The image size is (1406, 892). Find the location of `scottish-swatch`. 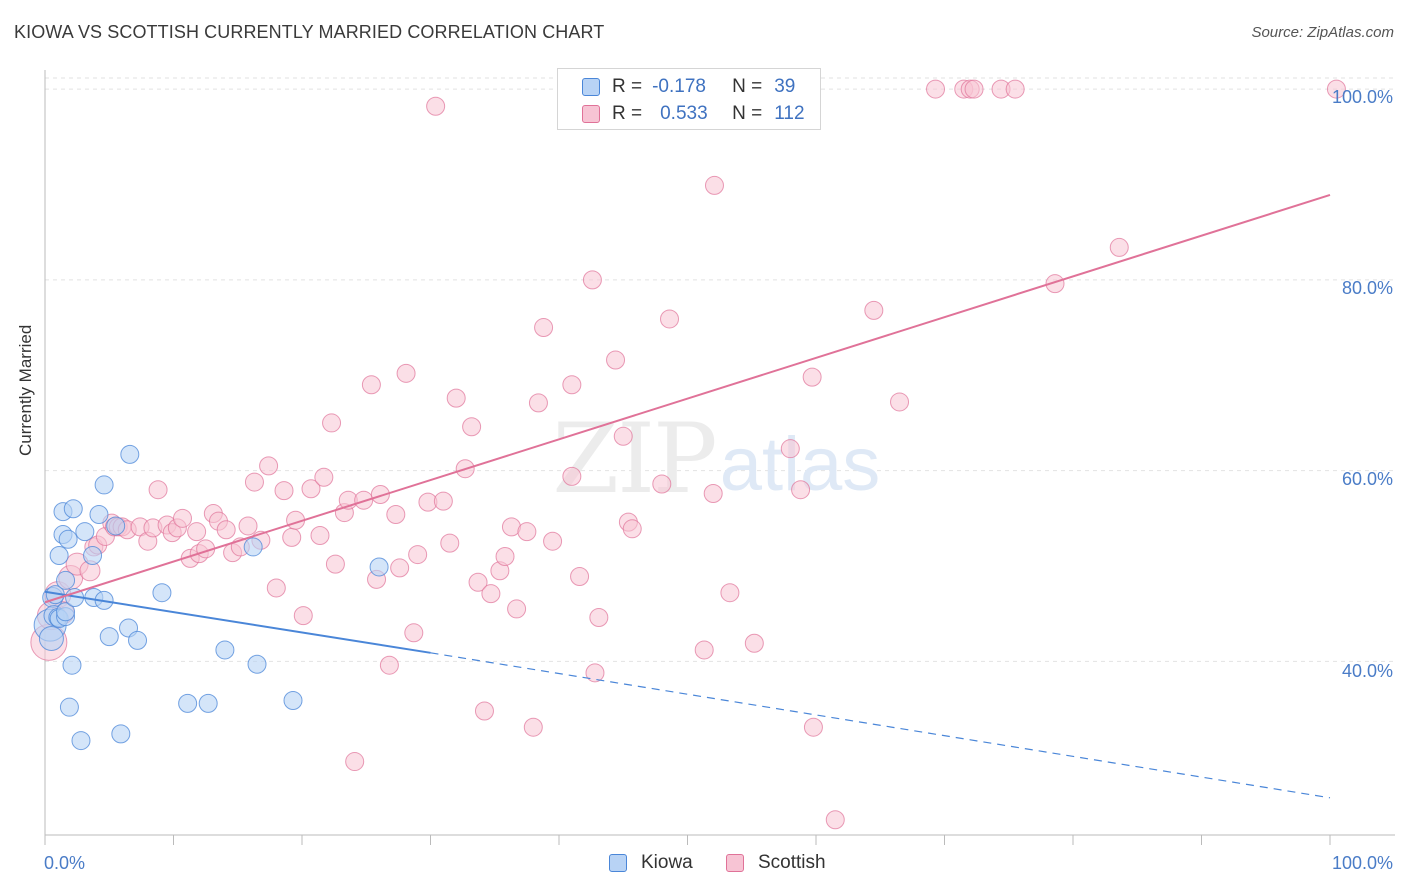

scottish-swatch is located at coordinates (591, 114).